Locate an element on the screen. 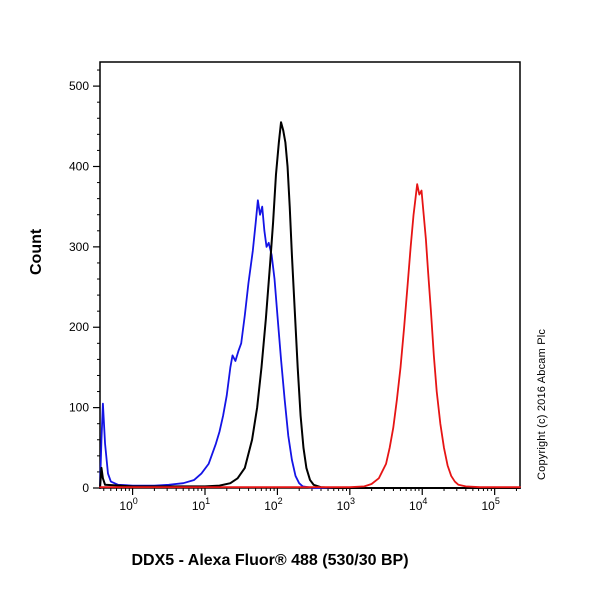 Image resolution: width=600 pixels, height=600 pixels. x-axis-minor-ticks is located at coordinates (310, 489).